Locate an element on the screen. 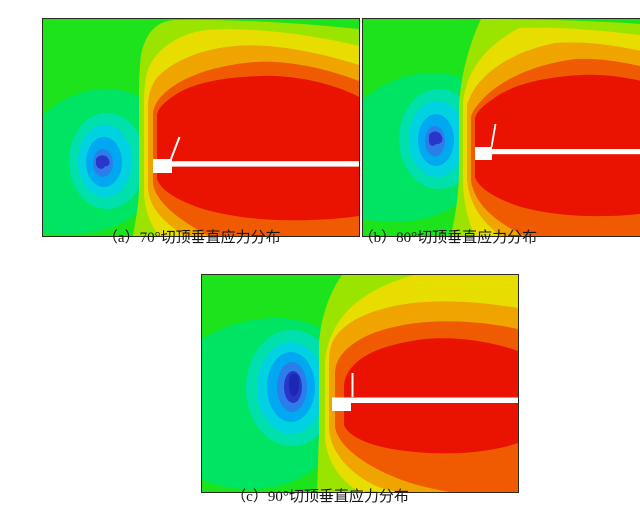  roof-cut-line-70deg is located at coordinates (175, 148).